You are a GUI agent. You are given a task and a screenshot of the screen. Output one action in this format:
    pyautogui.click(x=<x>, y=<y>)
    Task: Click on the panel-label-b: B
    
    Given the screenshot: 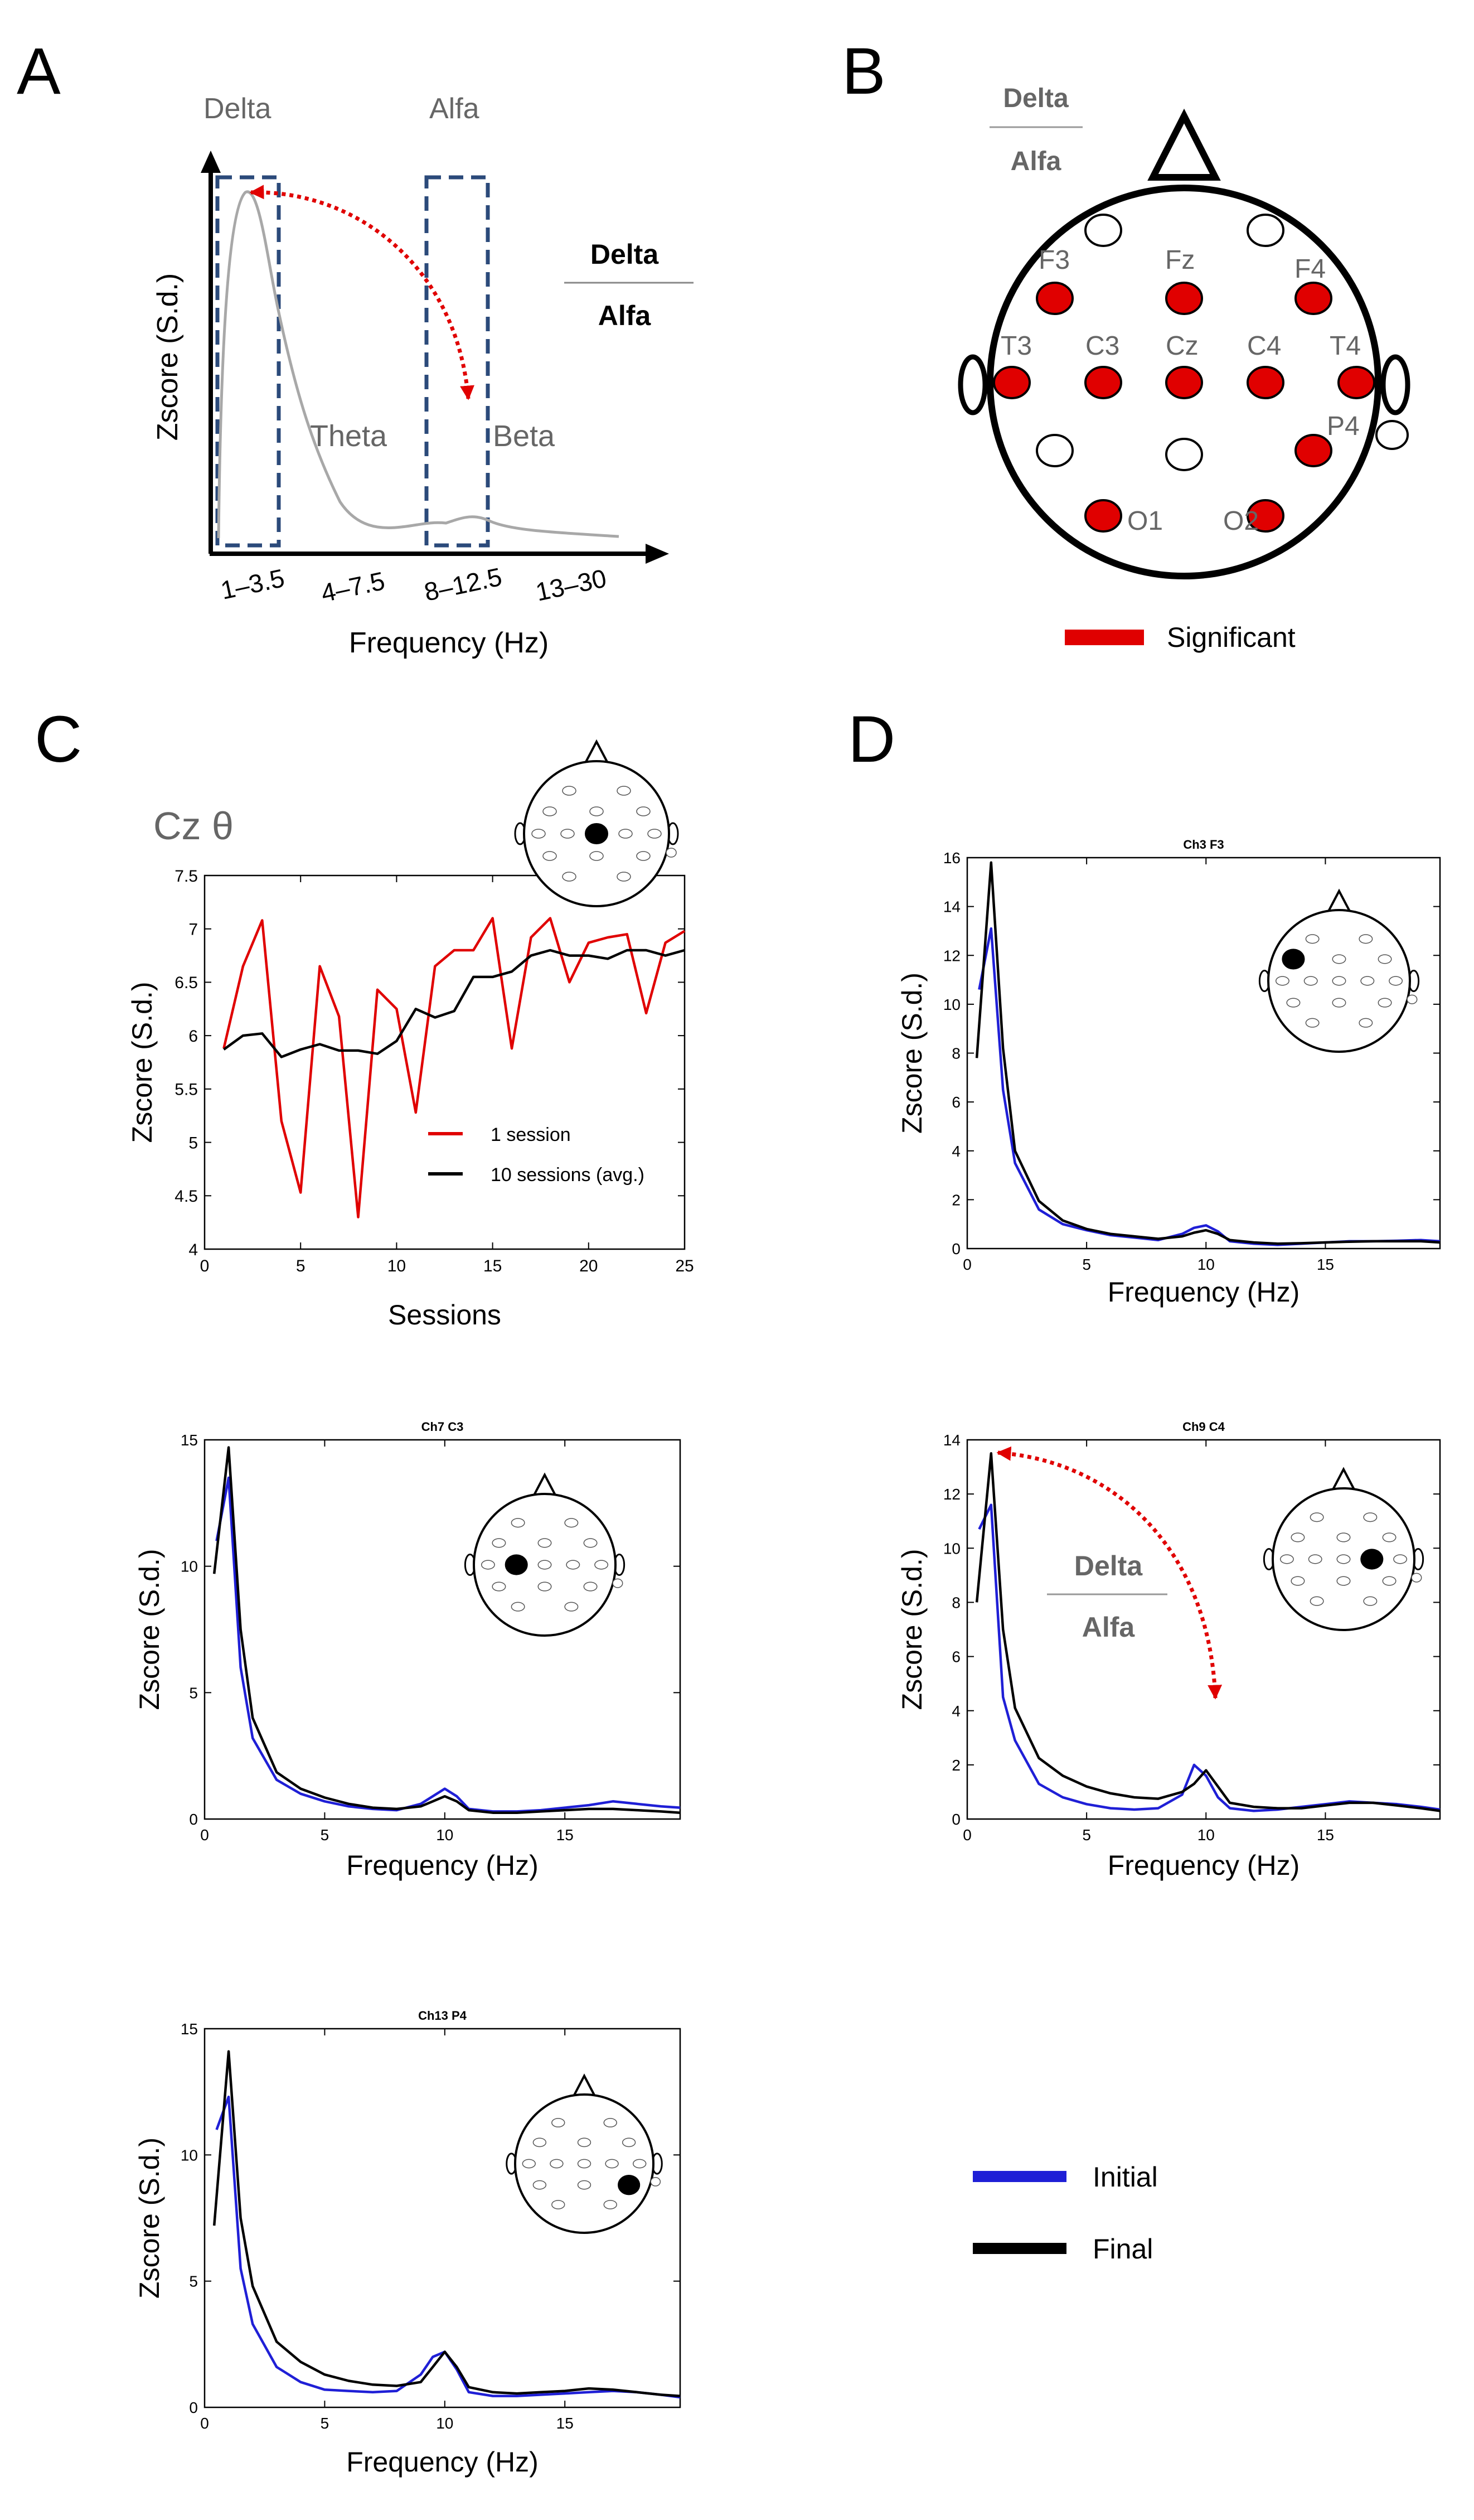 What is the action you would take?
    pyautogui.click(x=864, y=71)
    